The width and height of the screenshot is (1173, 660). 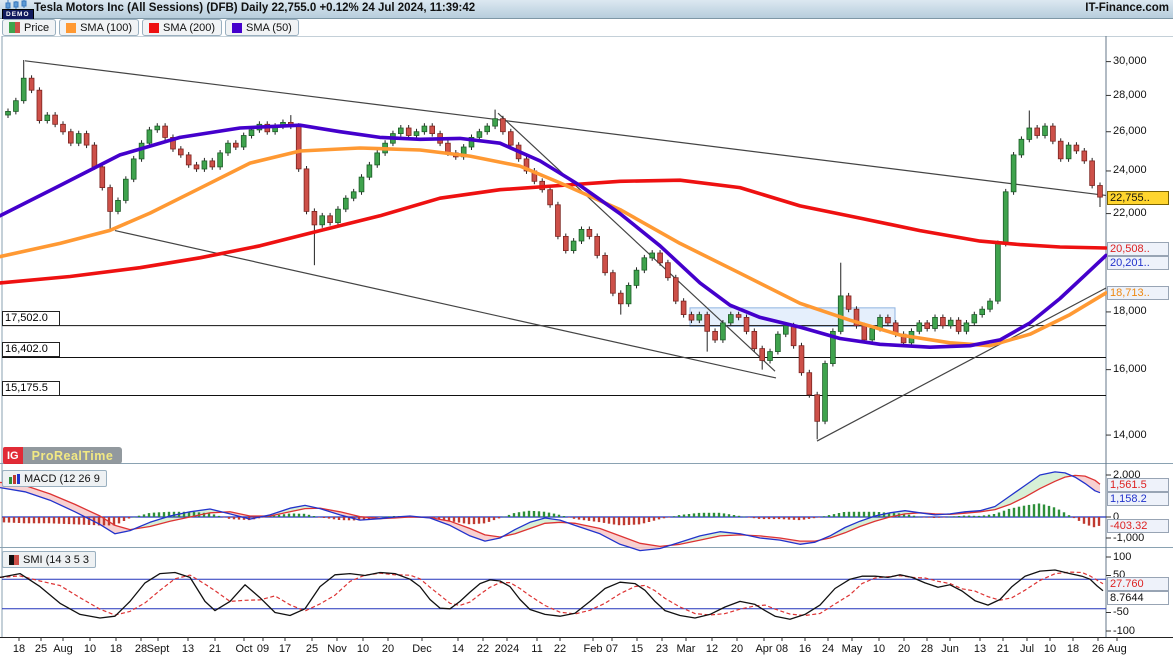 I want to click on prorealtime-logo: IG ProRealTime, so click(x=63, y=455).